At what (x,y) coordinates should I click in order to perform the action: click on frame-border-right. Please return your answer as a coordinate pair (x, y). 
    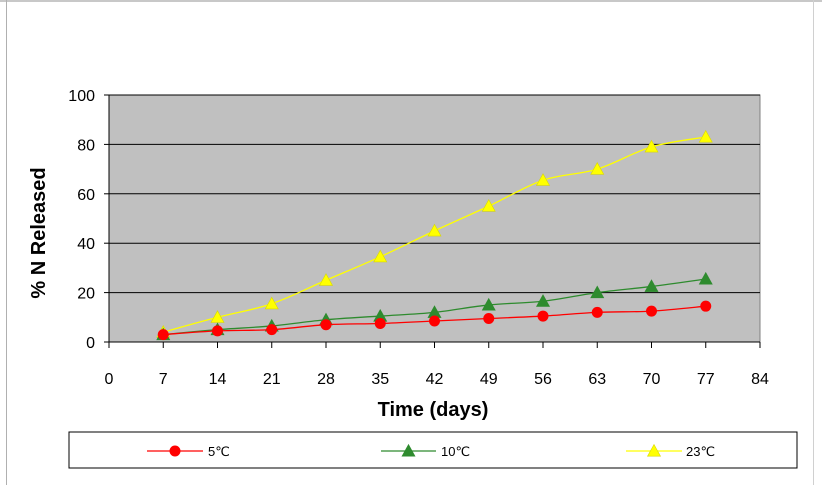
    Looking at the image, I should click on (813, 242).